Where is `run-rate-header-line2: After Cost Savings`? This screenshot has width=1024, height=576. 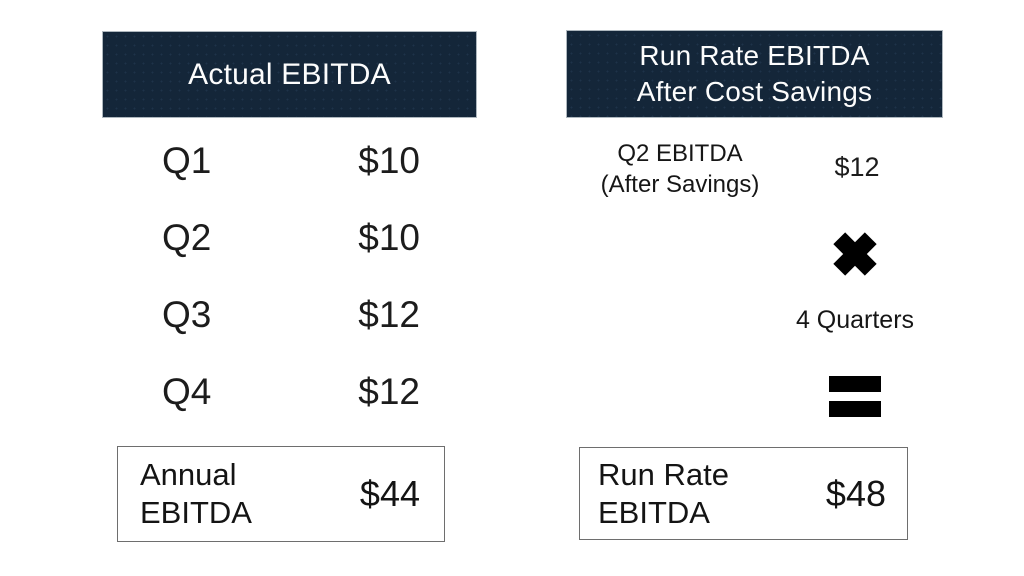
run-rate-header-line2: After Cost Savings is located at coordinates (754, 91).